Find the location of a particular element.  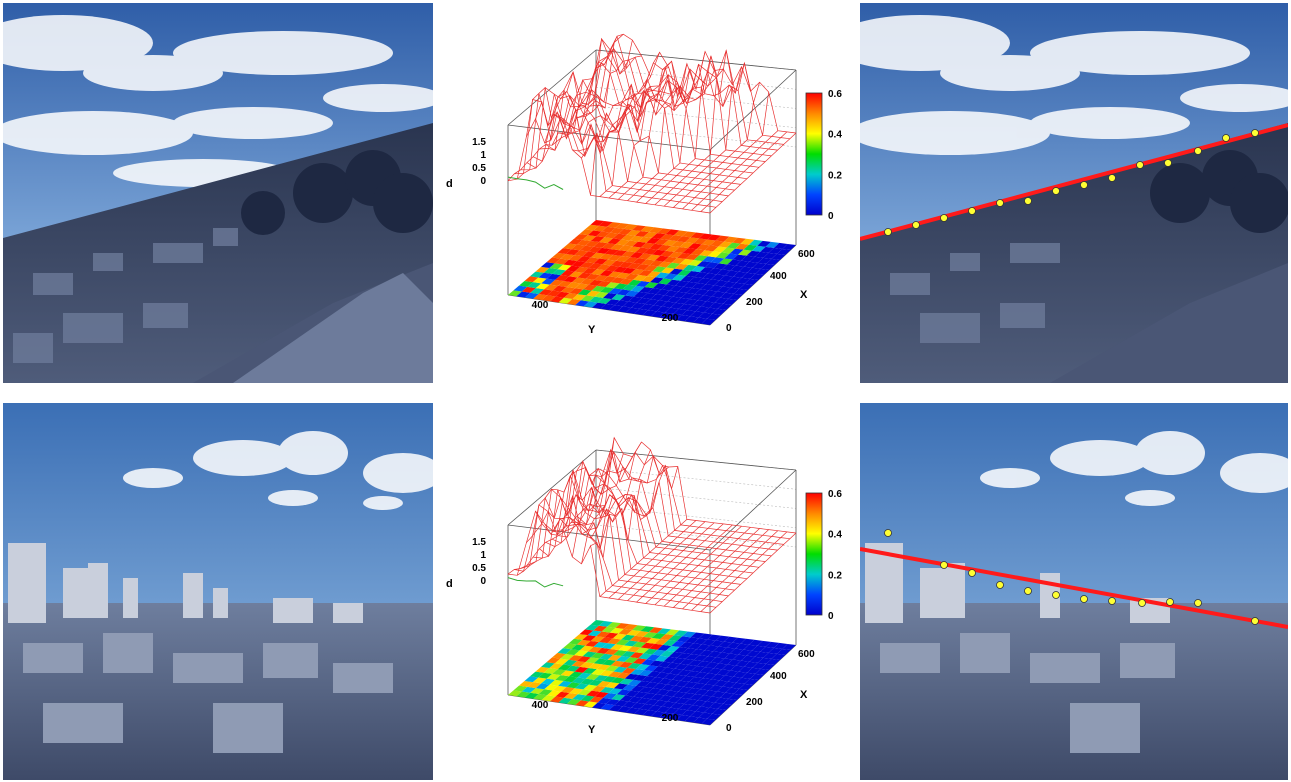

horizon-point is located at coordinates (1142, 603).